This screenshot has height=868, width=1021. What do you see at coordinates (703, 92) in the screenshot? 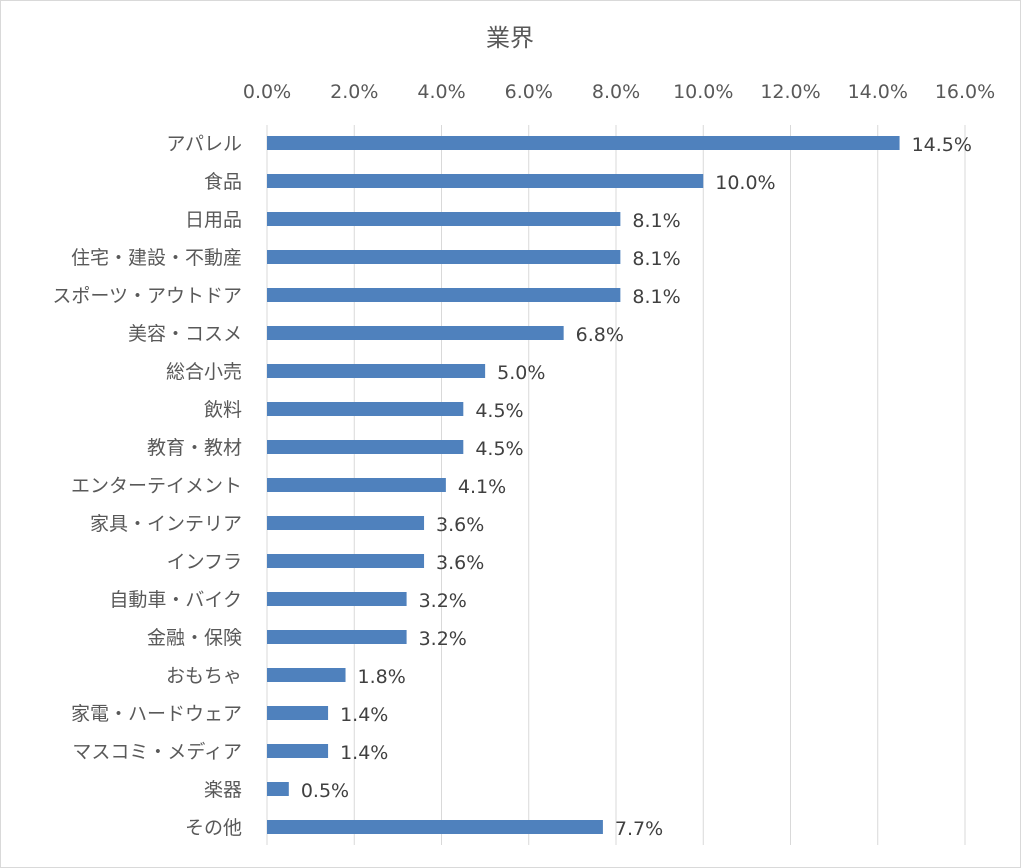
I see `x-tick-label: 10.0%` at bounding box center [703, 92].